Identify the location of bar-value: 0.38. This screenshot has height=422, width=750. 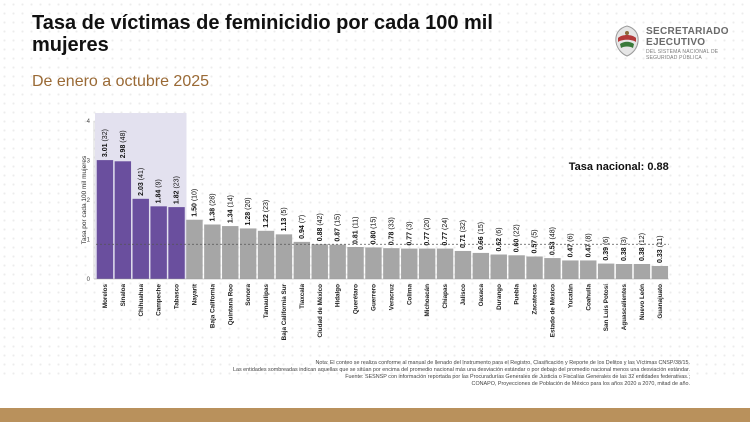
(624, 254).